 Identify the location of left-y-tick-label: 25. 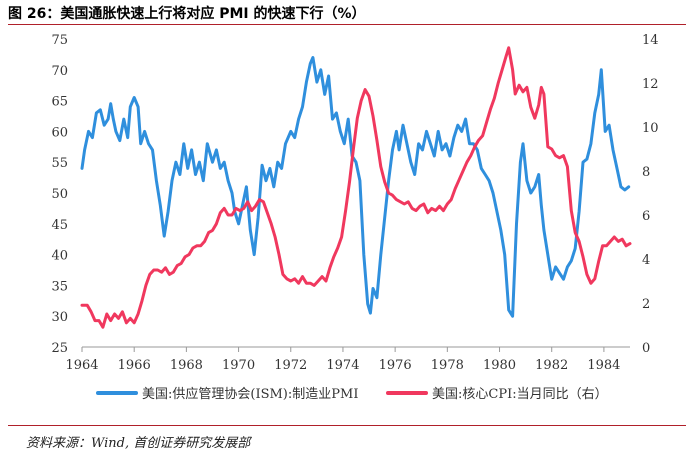
(59, 348).